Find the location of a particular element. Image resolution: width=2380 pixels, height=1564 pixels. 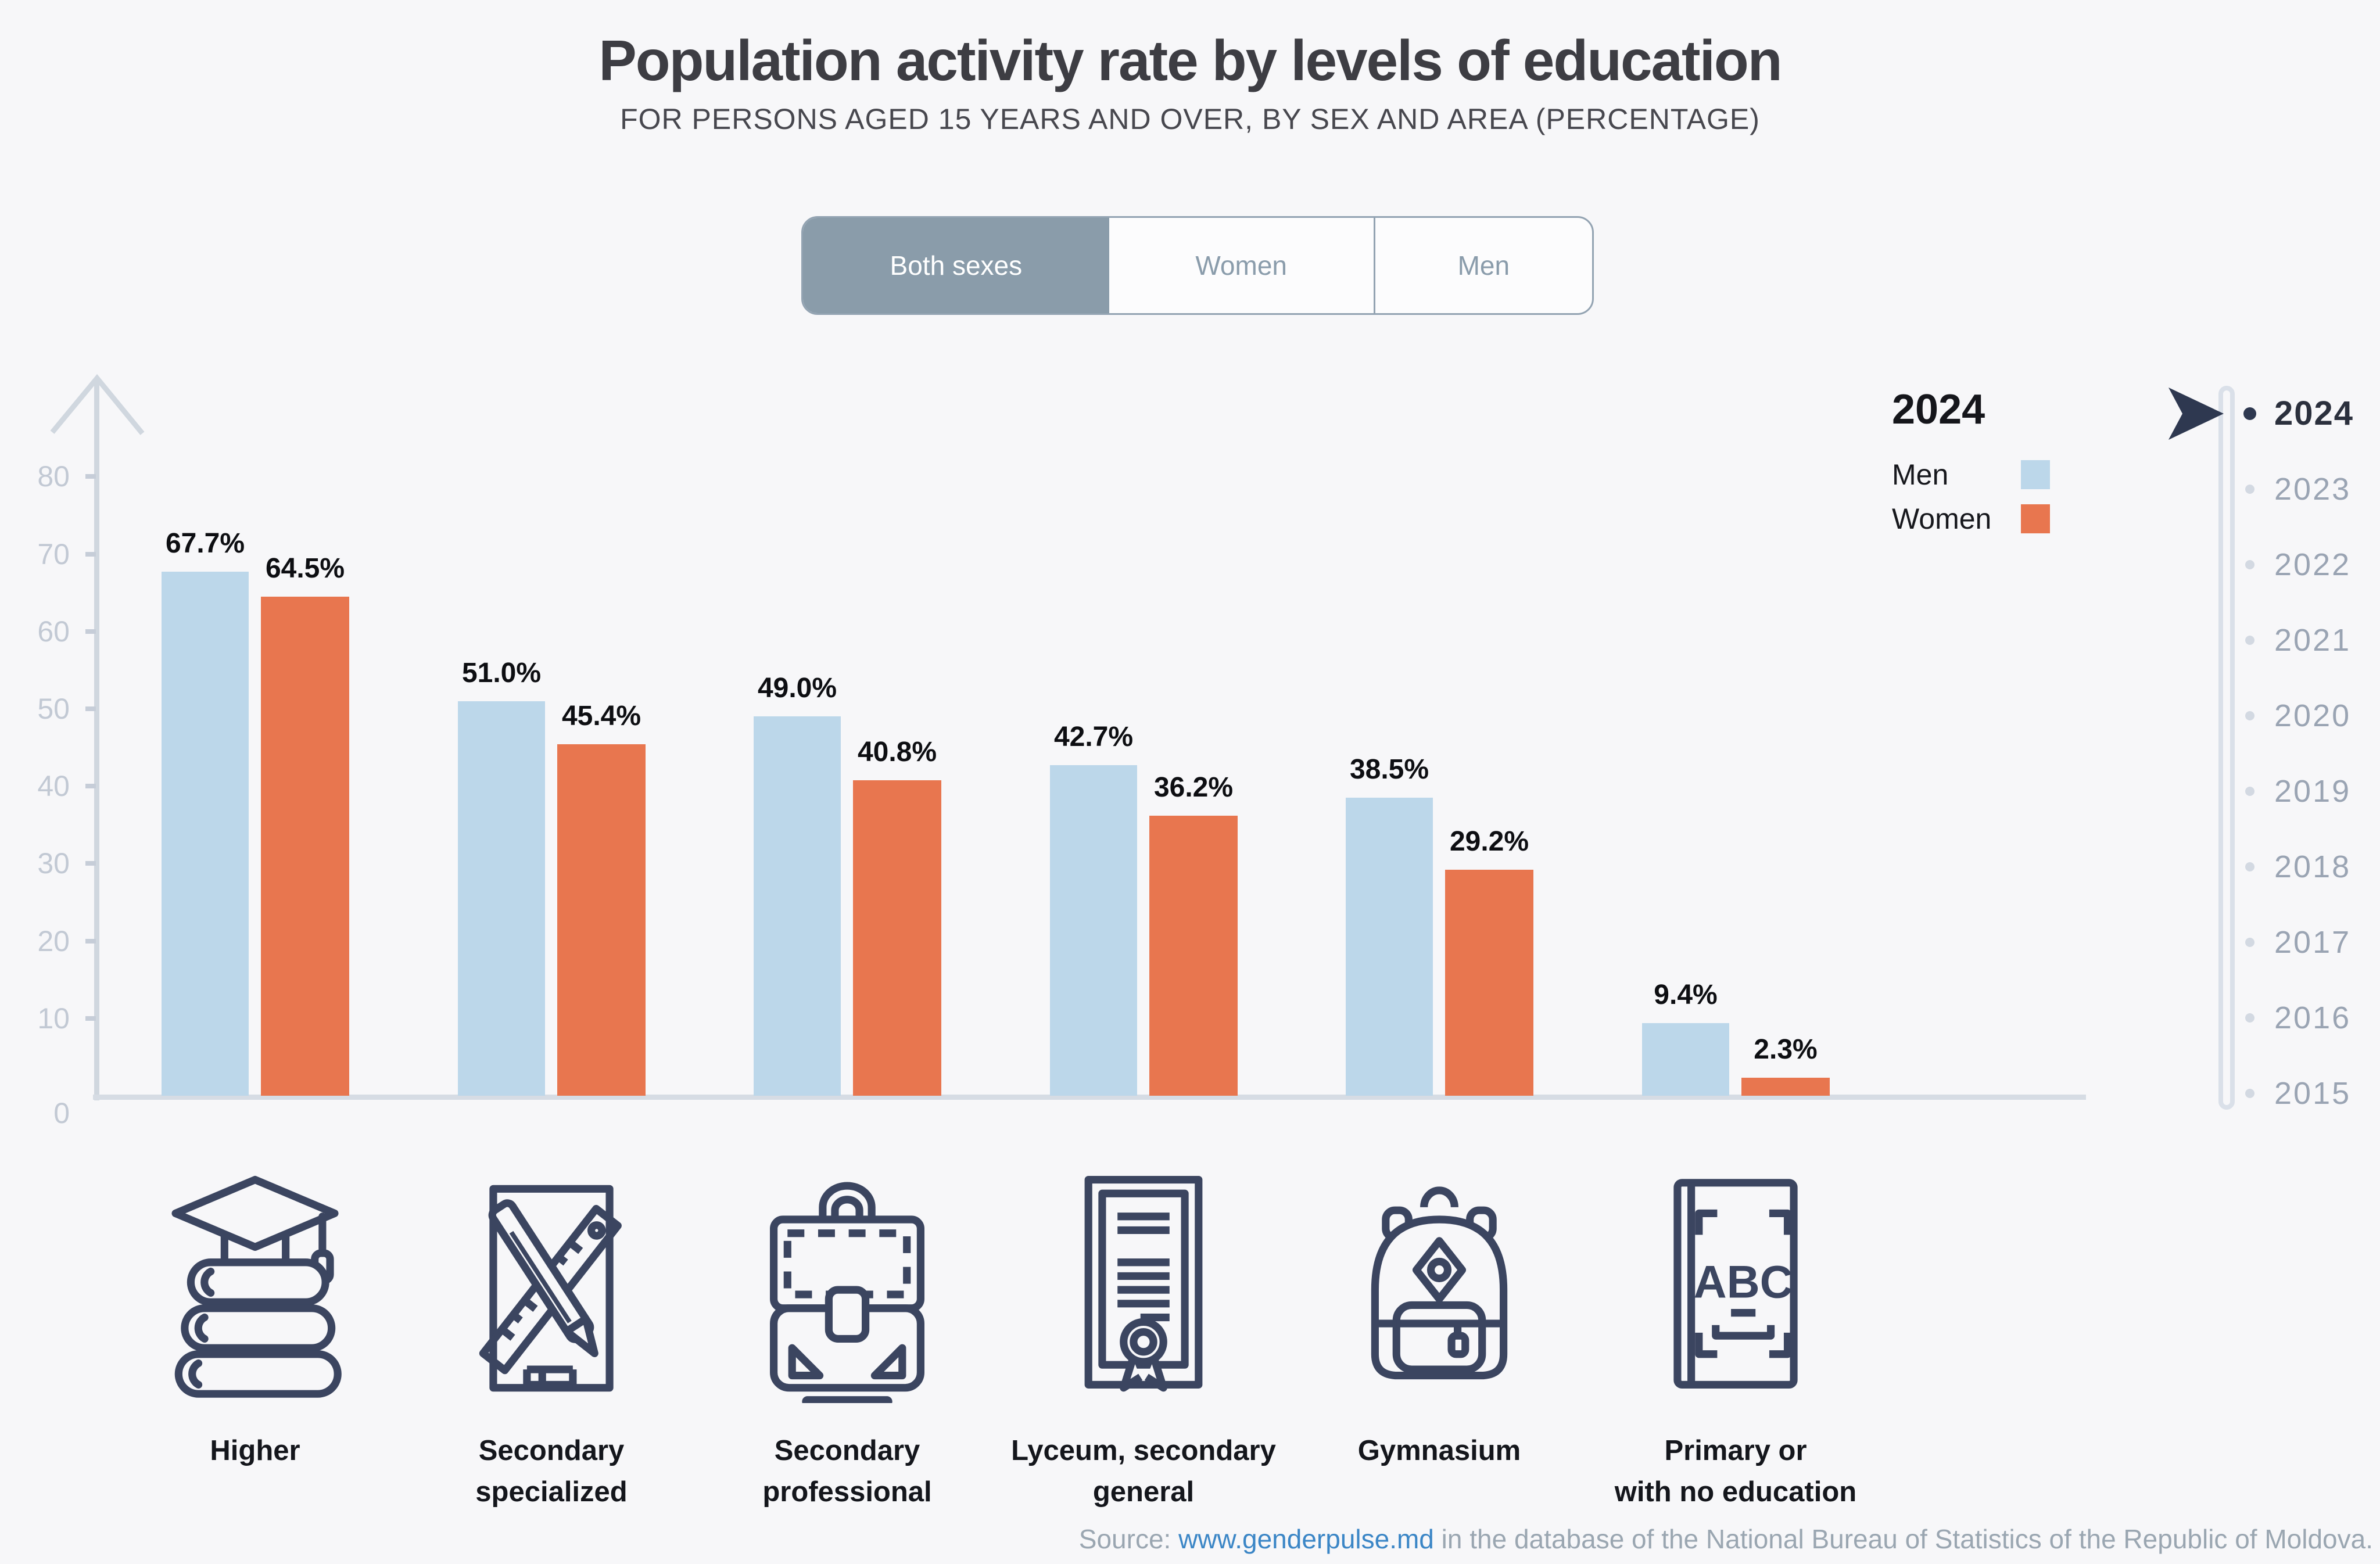

timeline-dot-2018 is located at coordinates (2249, 866).